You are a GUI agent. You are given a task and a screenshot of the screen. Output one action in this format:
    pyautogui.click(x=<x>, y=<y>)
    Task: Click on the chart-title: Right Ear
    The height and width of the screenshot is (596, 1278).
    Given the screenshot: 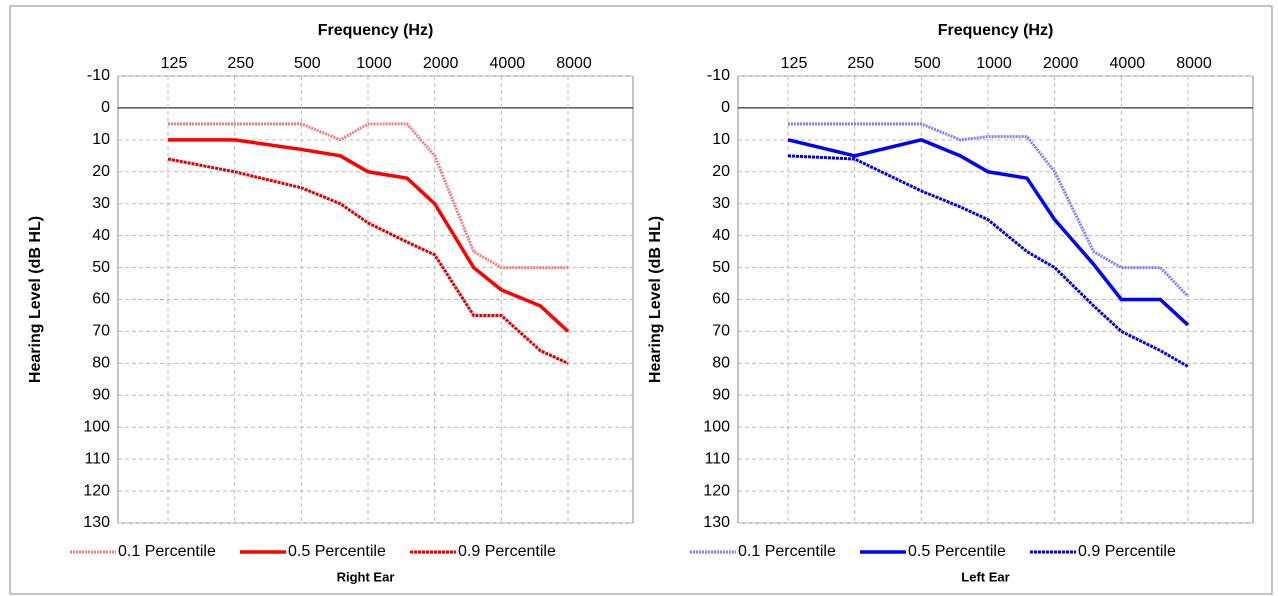 What is the action you would take?
    pyautogui.click(x=366, y=576)
    